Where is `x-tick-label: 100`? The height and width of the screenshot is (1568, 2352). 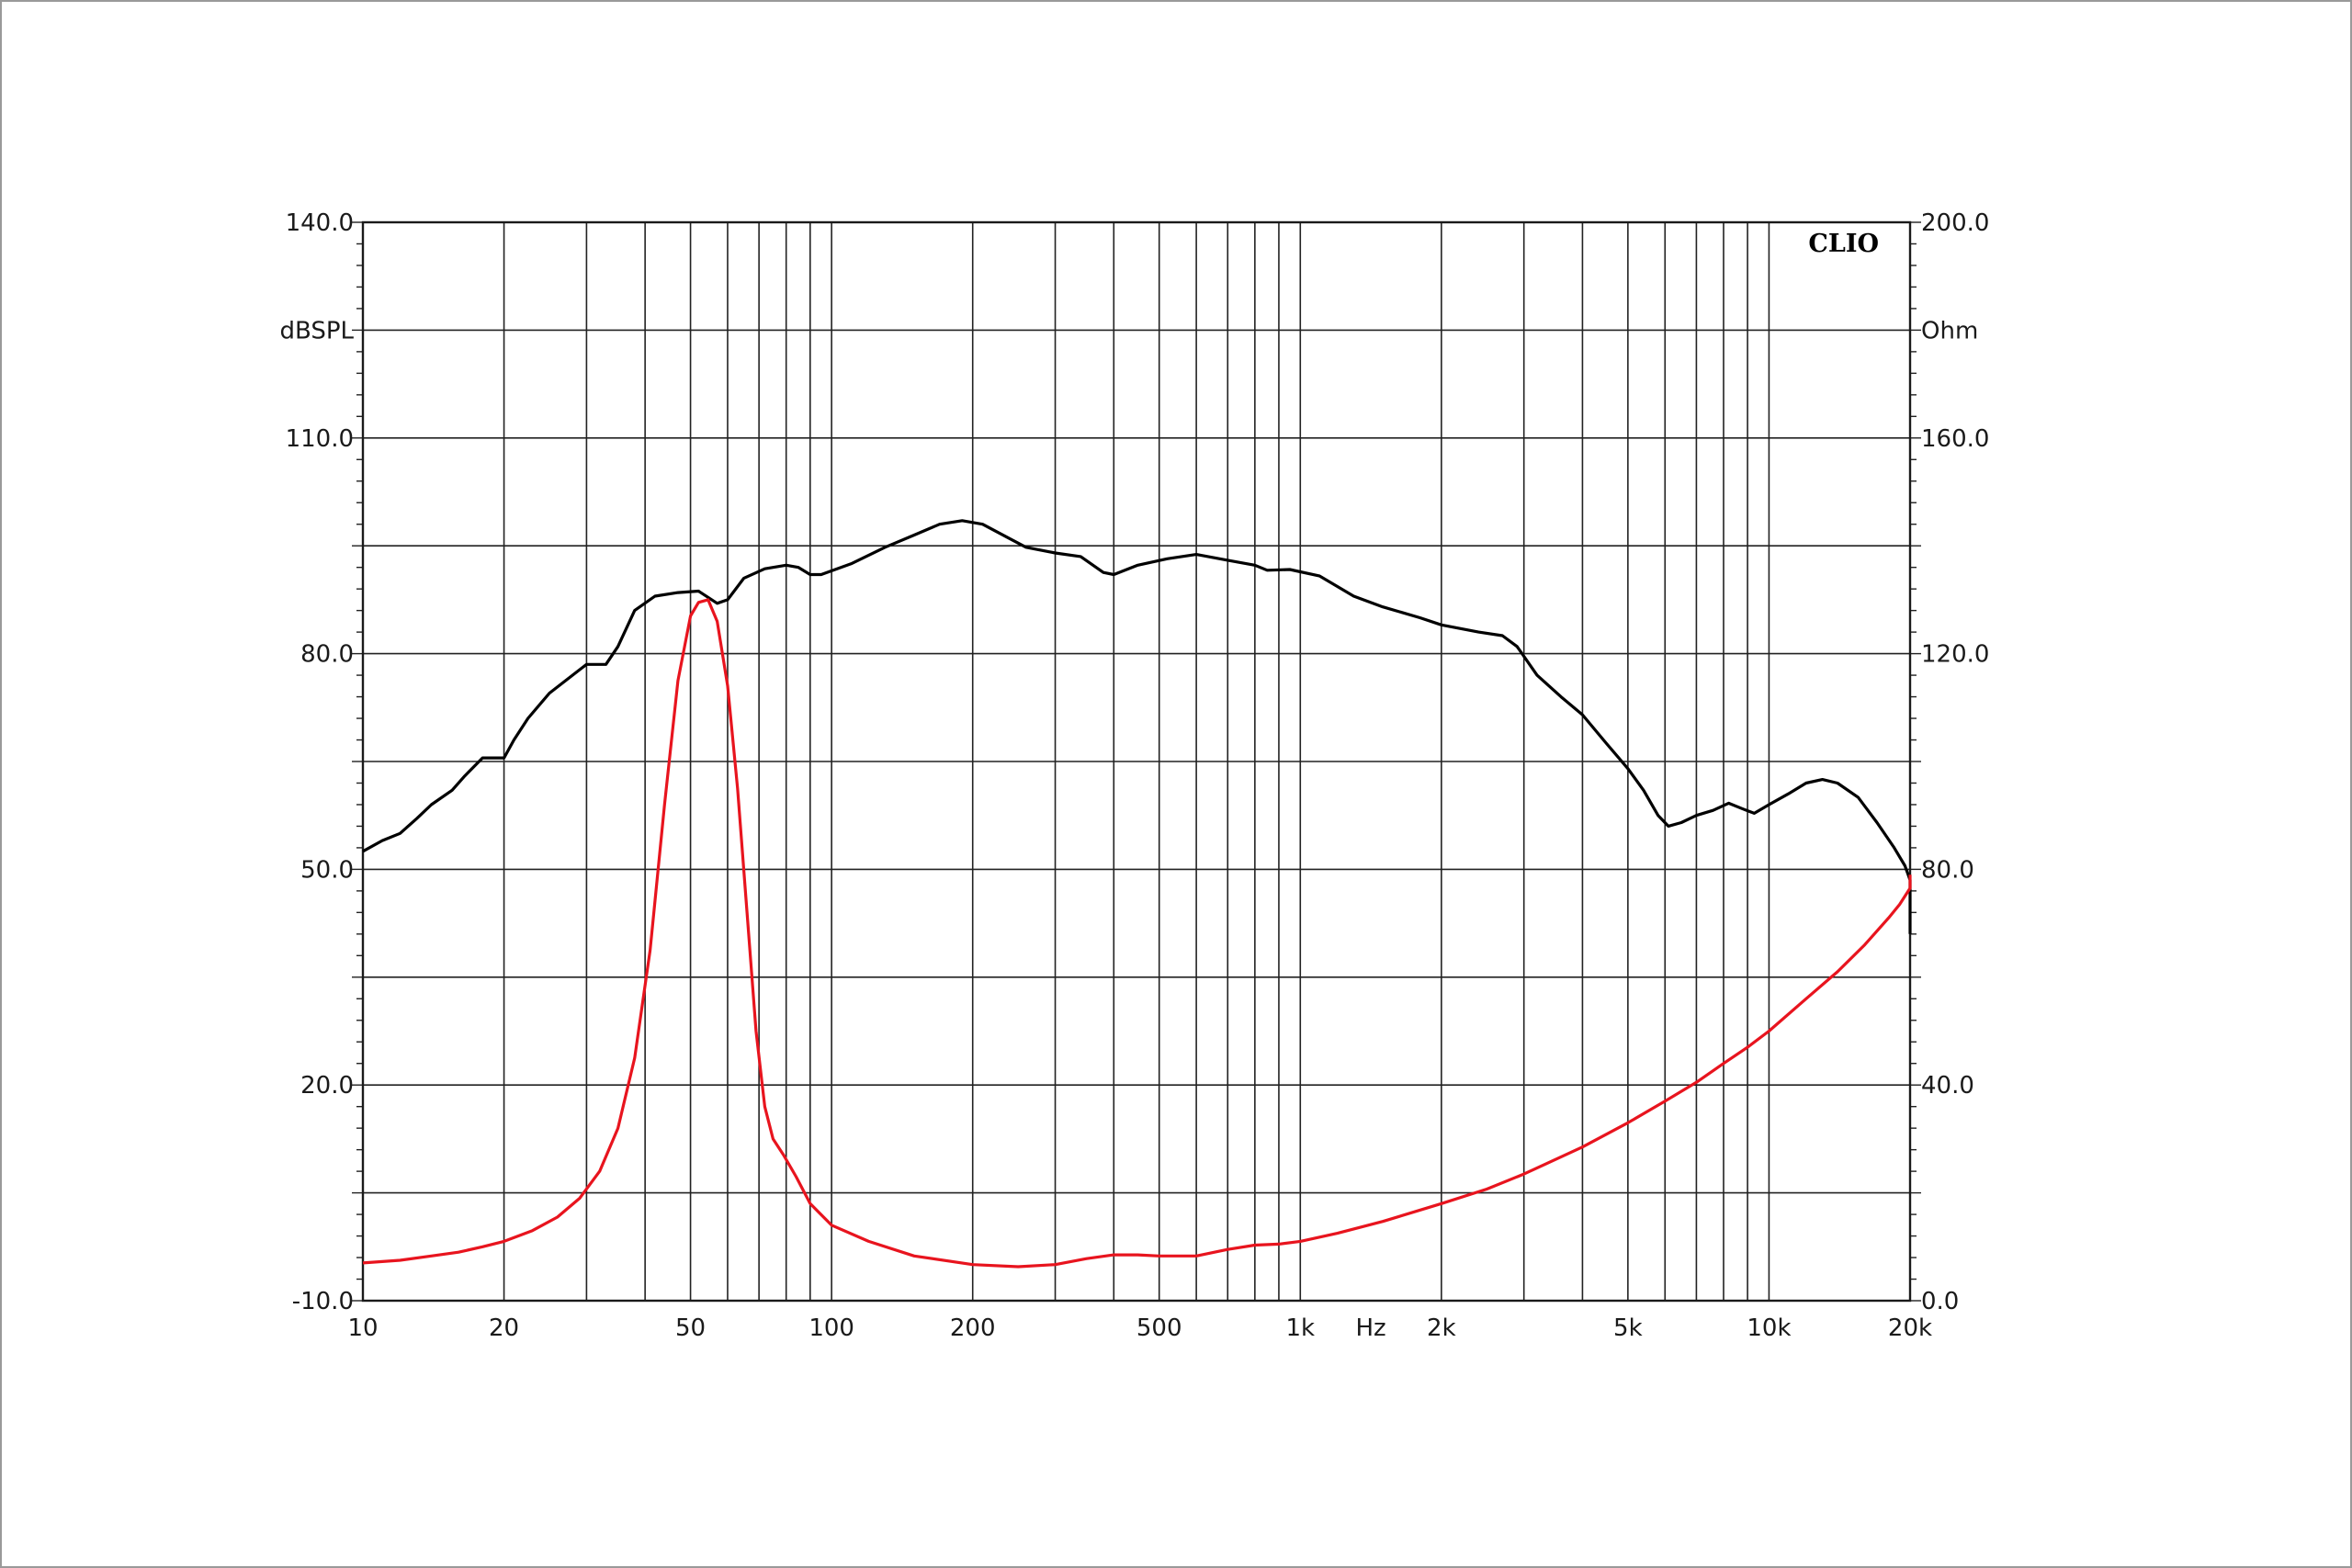
x-tick-label: 100 is located at coordinates (831, 1328).